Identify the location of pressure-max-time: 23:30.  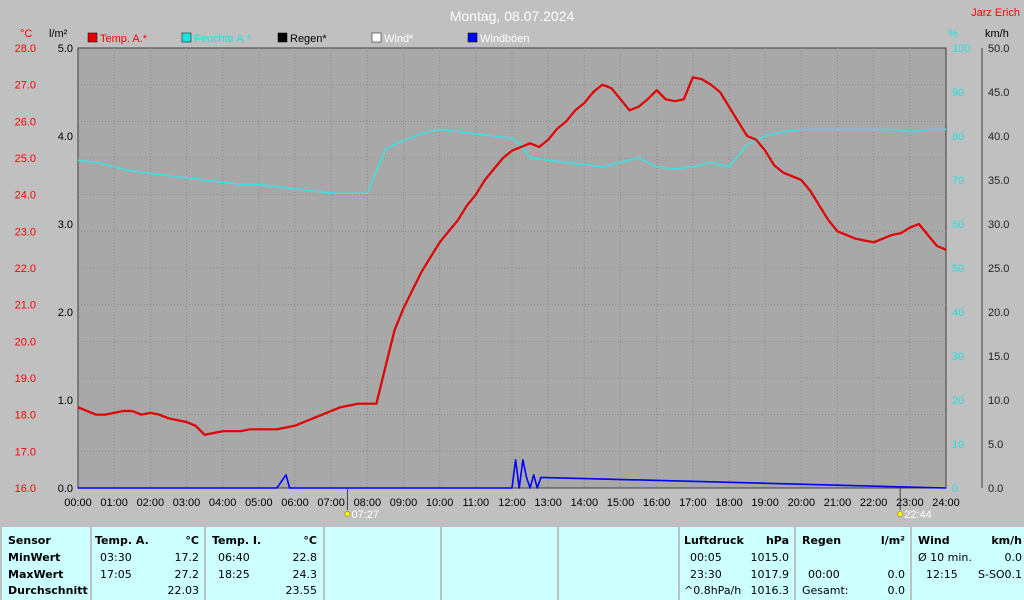
(706, 574).